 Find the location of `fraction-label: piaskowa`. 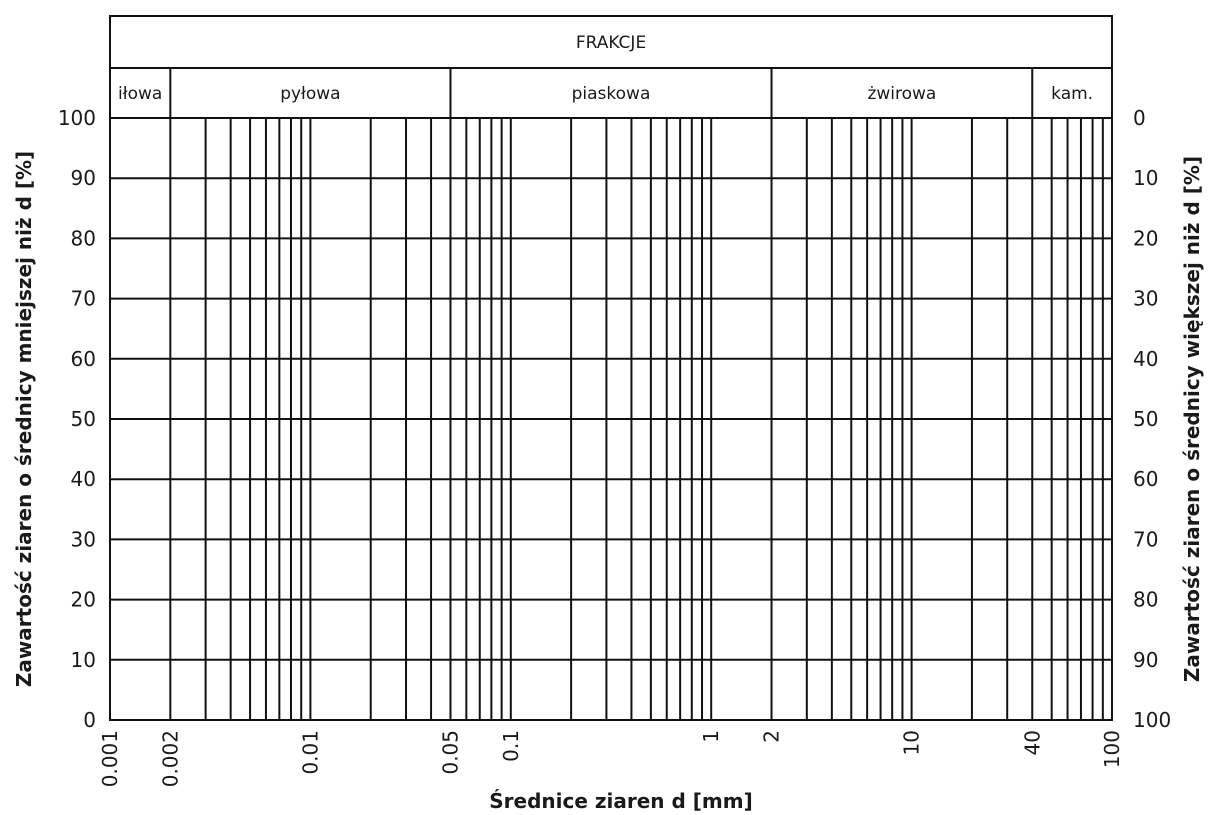

fraction-label: piaskowa is located at coordinates (611, 94).